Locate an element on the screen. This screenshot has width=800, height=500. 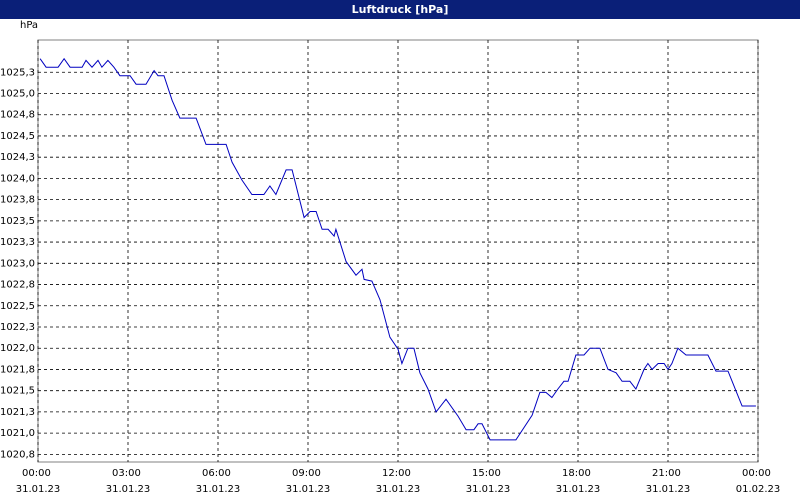
y-tick-label: 1022,3 is located at coordinates (17, 327).